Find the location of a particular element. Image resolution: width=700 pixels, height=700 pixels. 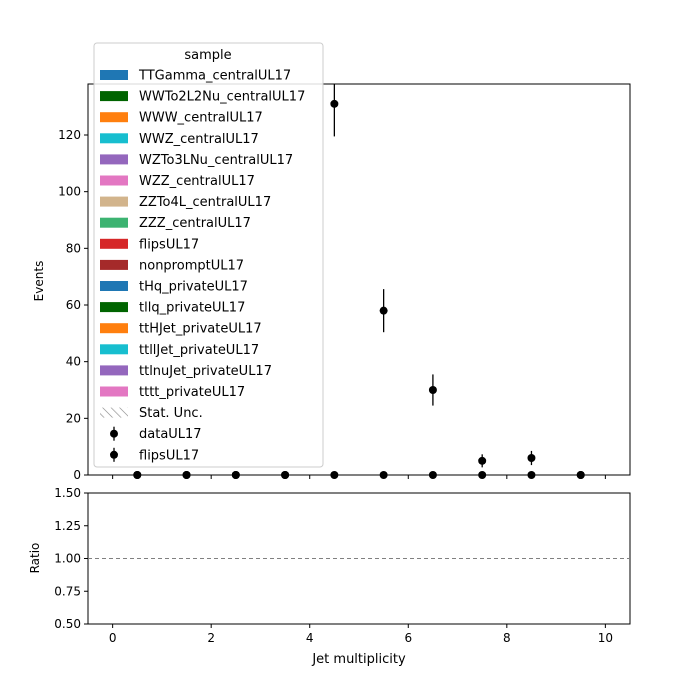

ratio-plot-area is located at coordinates (359, 558).